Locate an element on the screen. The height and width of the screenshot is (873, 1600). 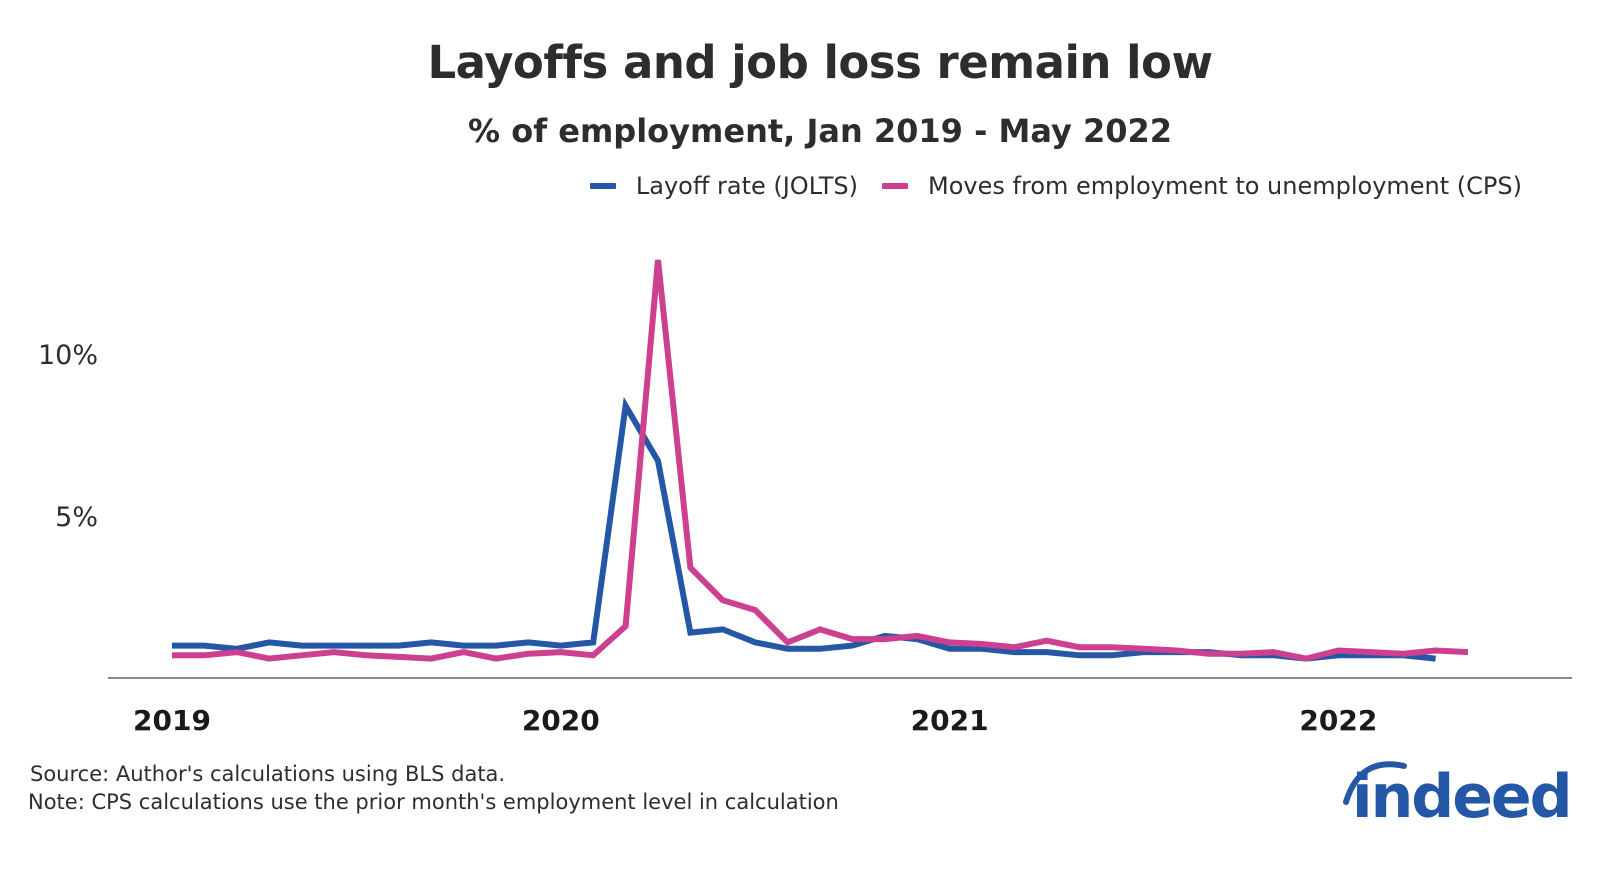
indeed-logo: indeed is located at coordinates (1455, 800).